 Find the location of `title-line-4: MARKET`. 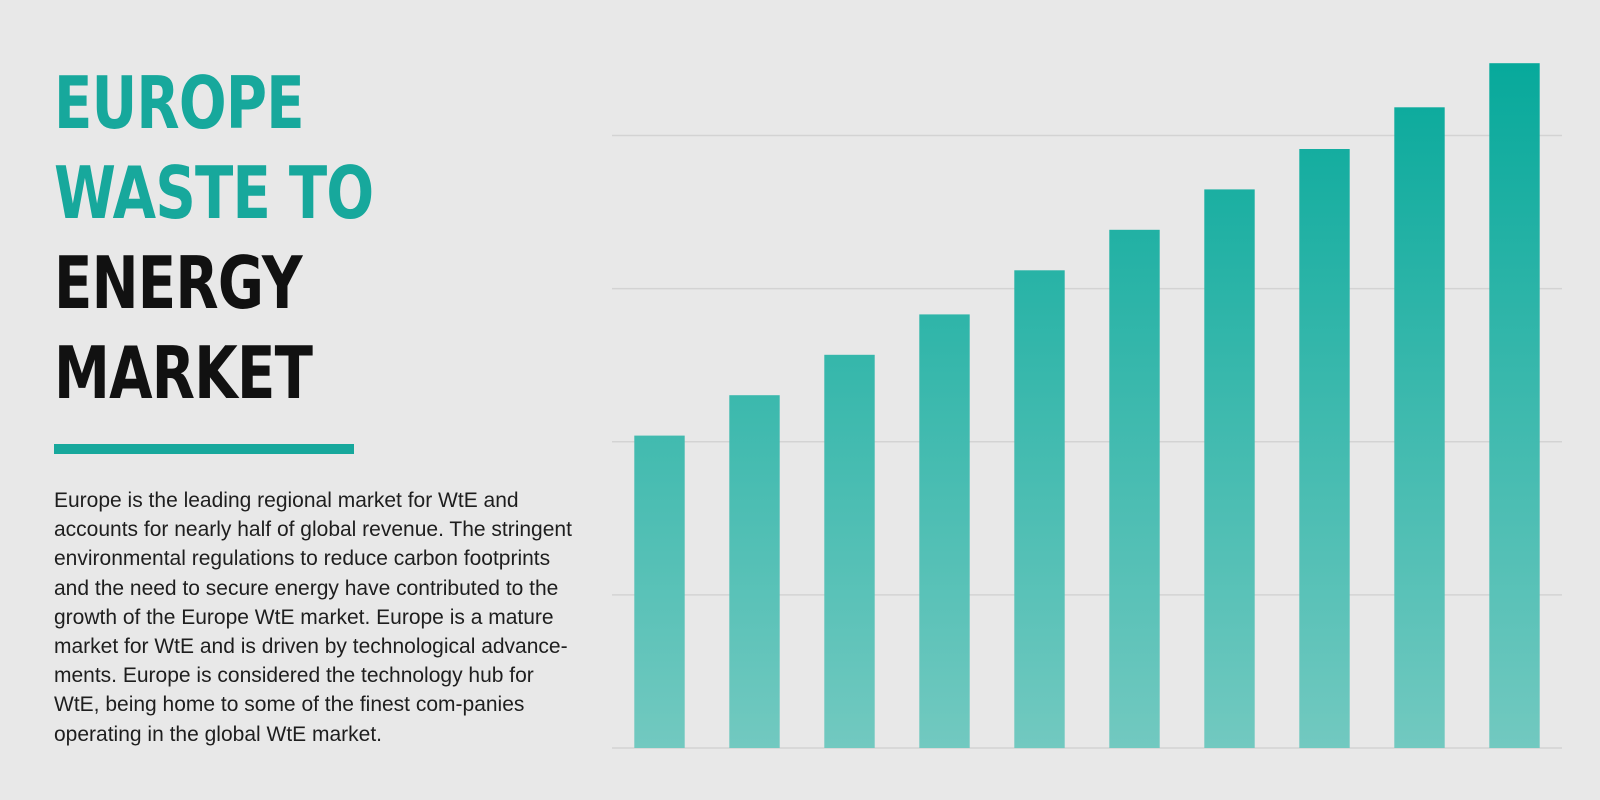

title-line-4: MARKET is located at coordinates (183, 373).